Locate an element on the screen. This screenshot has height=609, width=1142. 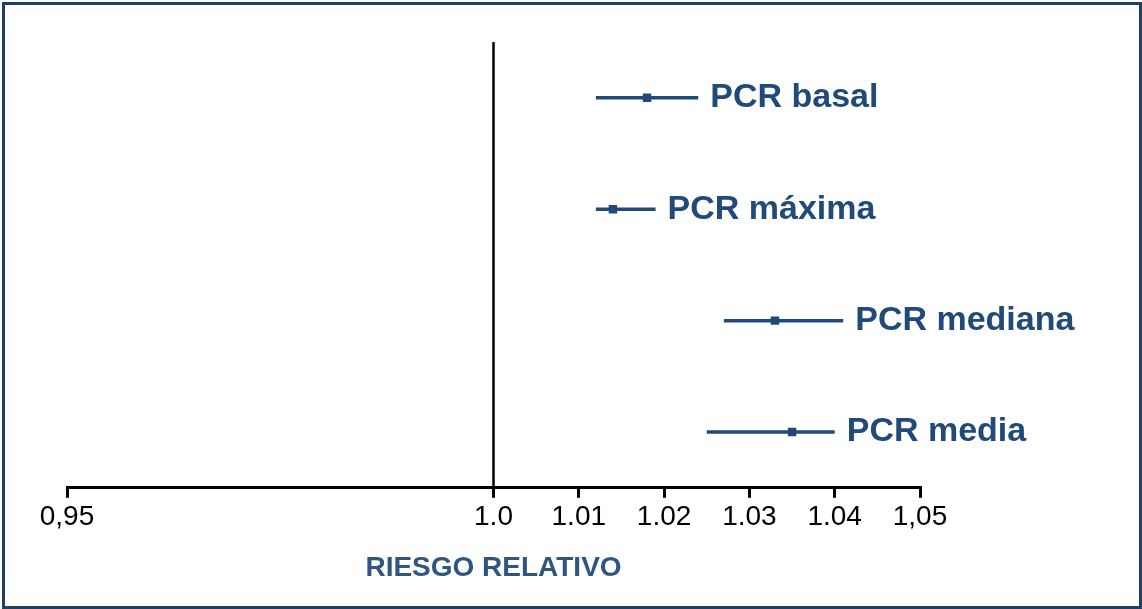
x-tick-label: 1,05 is located at coordinates (920, 516).